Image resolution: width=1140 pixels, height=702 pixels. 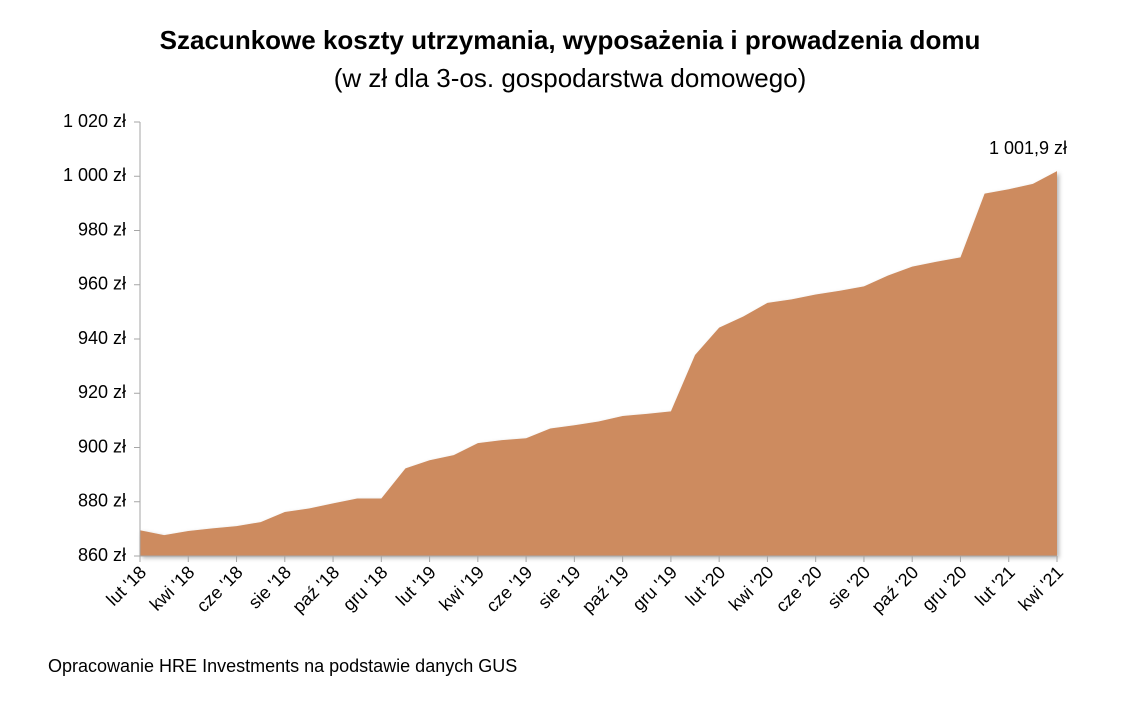 I want to click on x-tick-label: kwi '21, so click(x=1041, y=588).